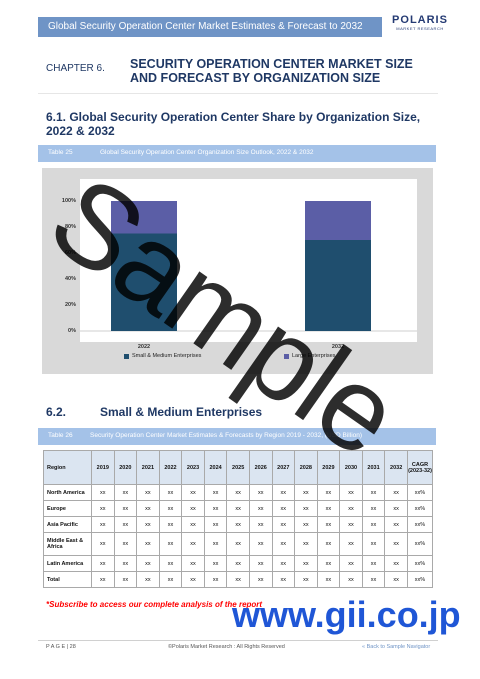 This screenshot has width=480, height=679. Describe the element at coordinates (67, 467) in the screenshot. I see `column-header: Region` at that location.